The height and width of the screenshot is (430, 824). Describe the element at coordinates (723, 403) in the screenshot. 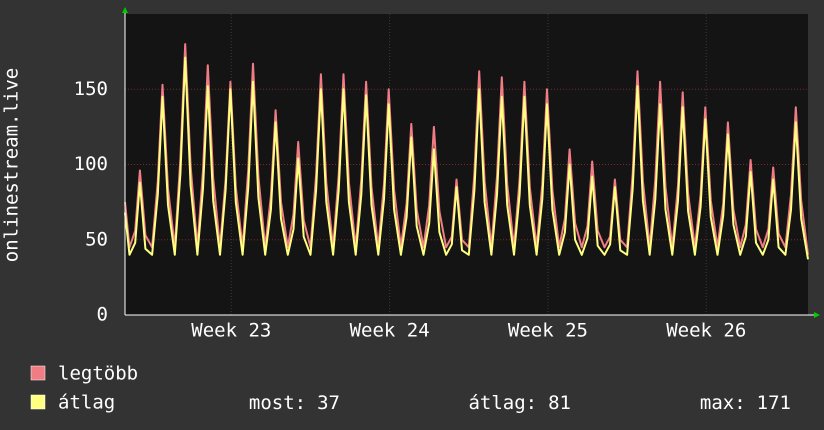

I see `stat-label: max:` at that location.